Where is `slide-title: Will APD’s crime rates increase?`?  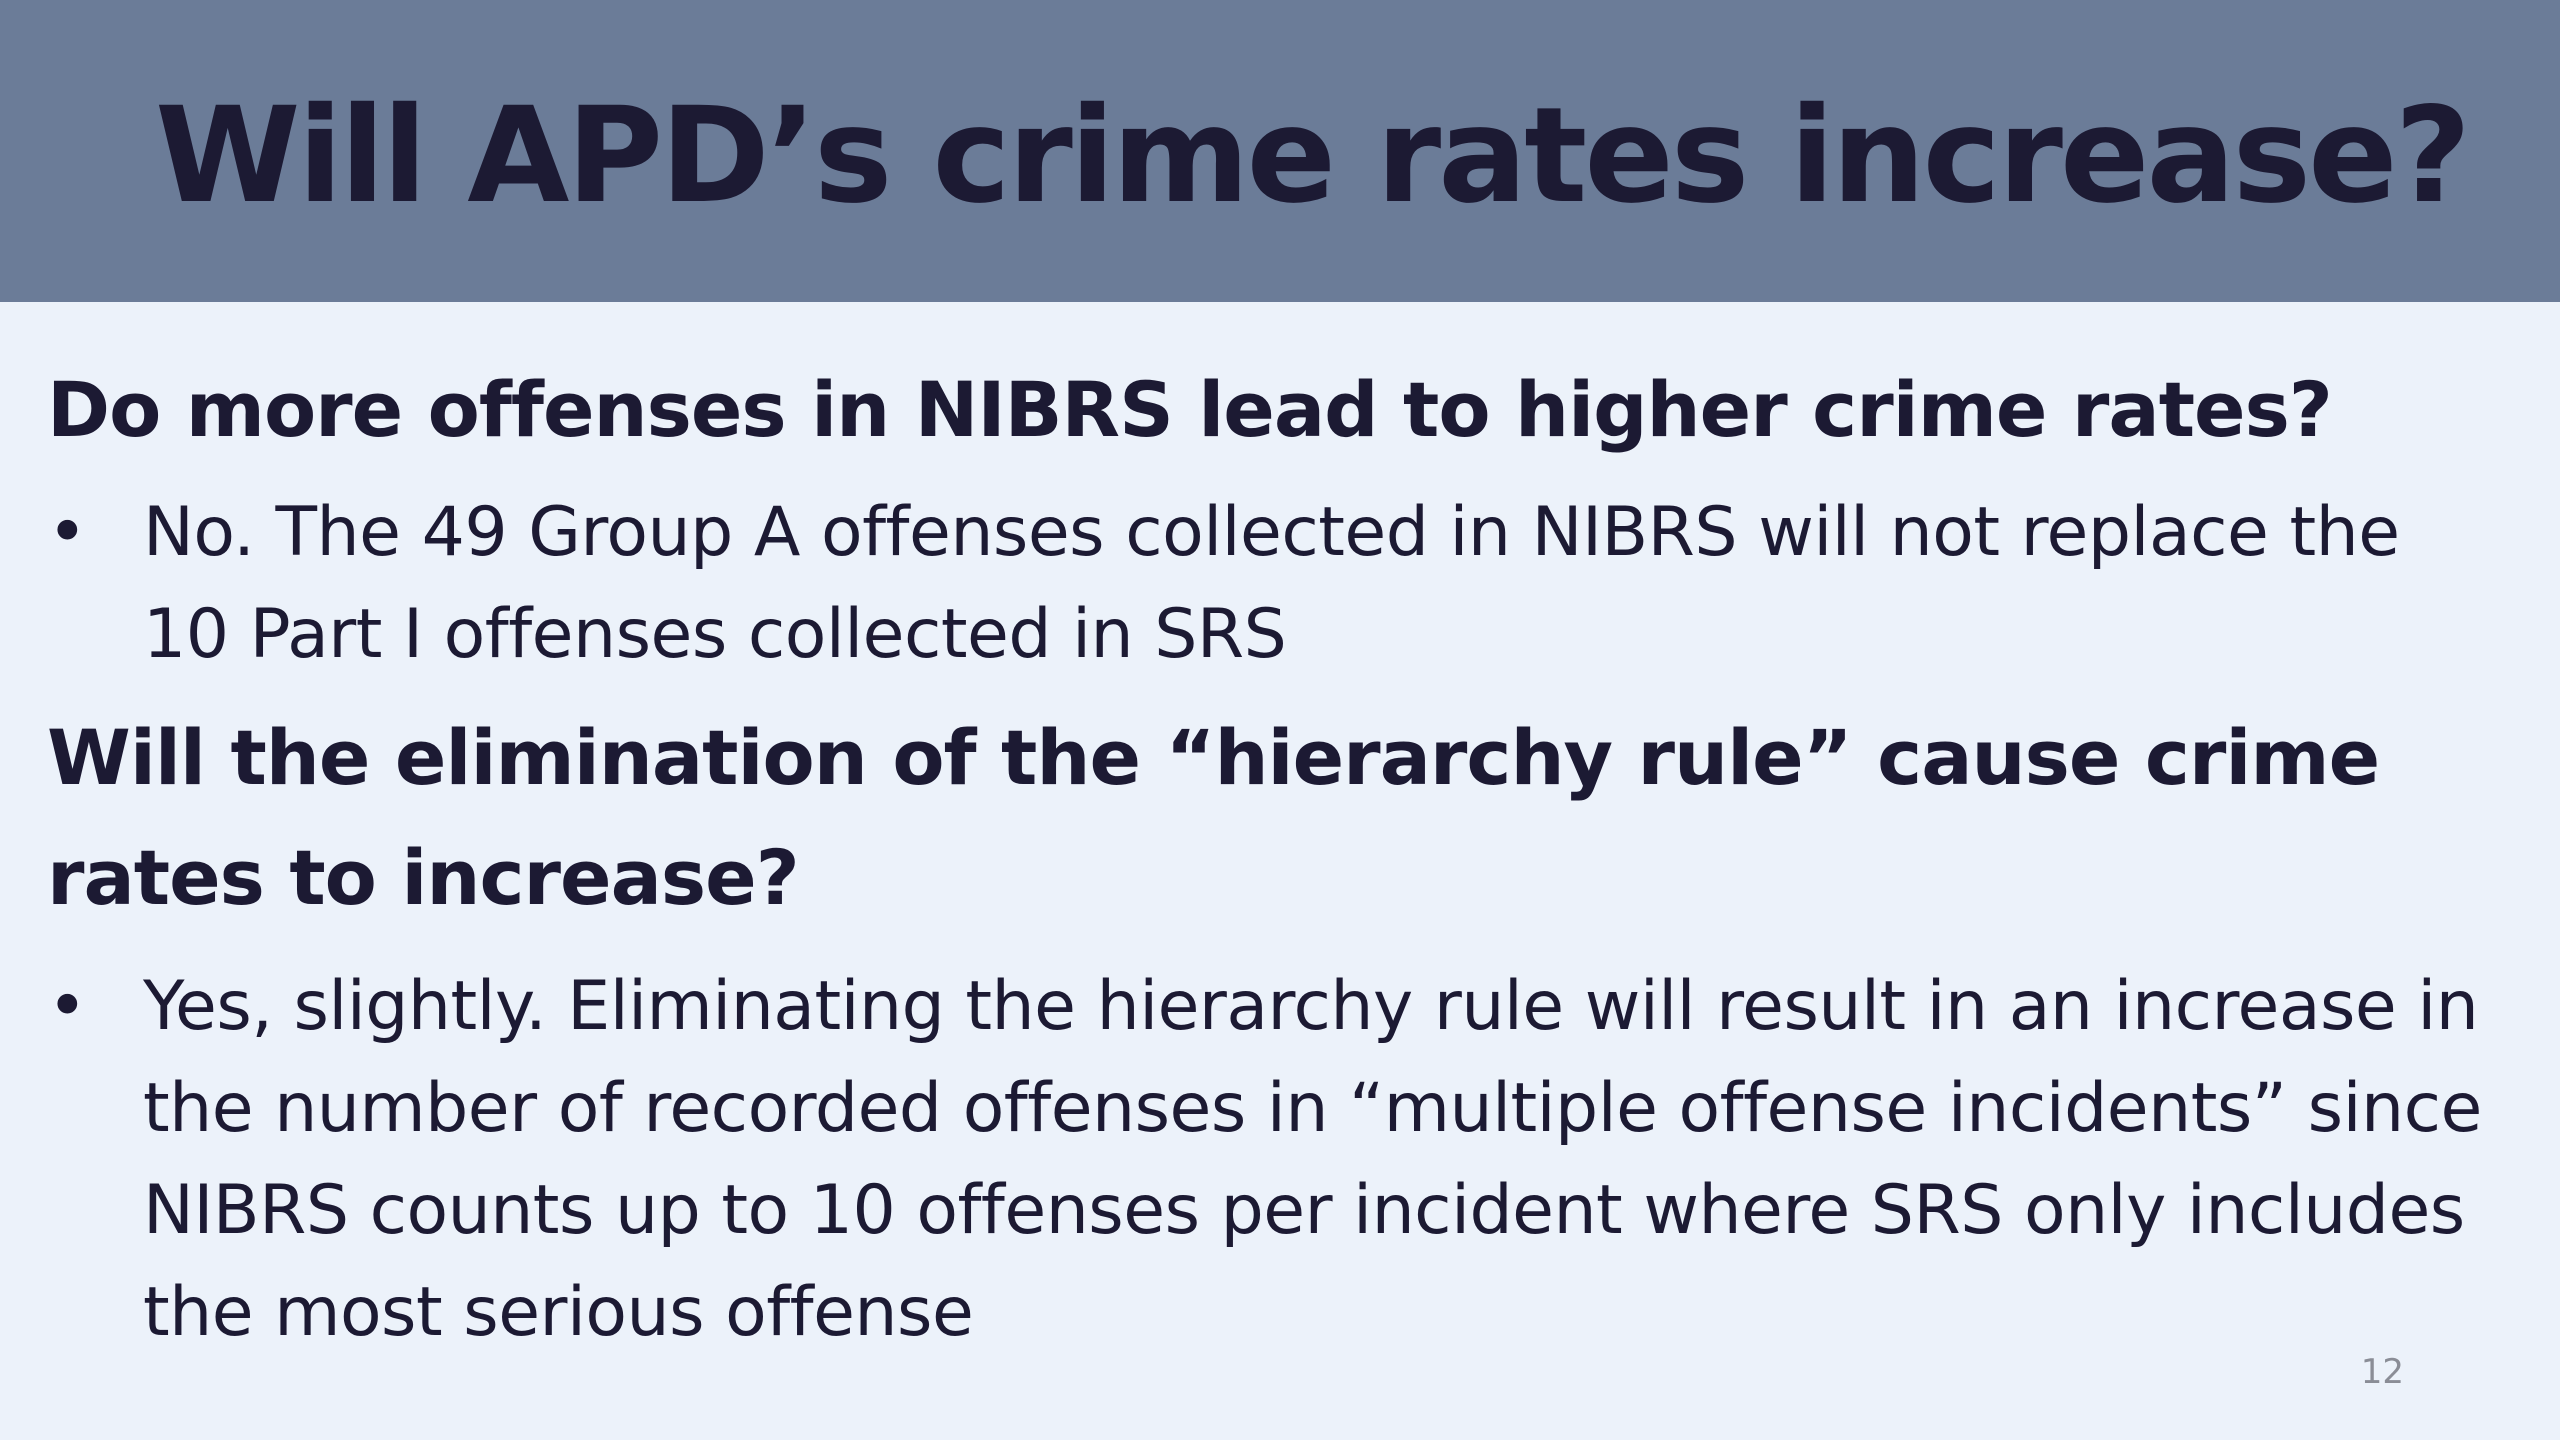
slide-title: Will APD’s crime rates increase? is located at coordinates (1313, 156).